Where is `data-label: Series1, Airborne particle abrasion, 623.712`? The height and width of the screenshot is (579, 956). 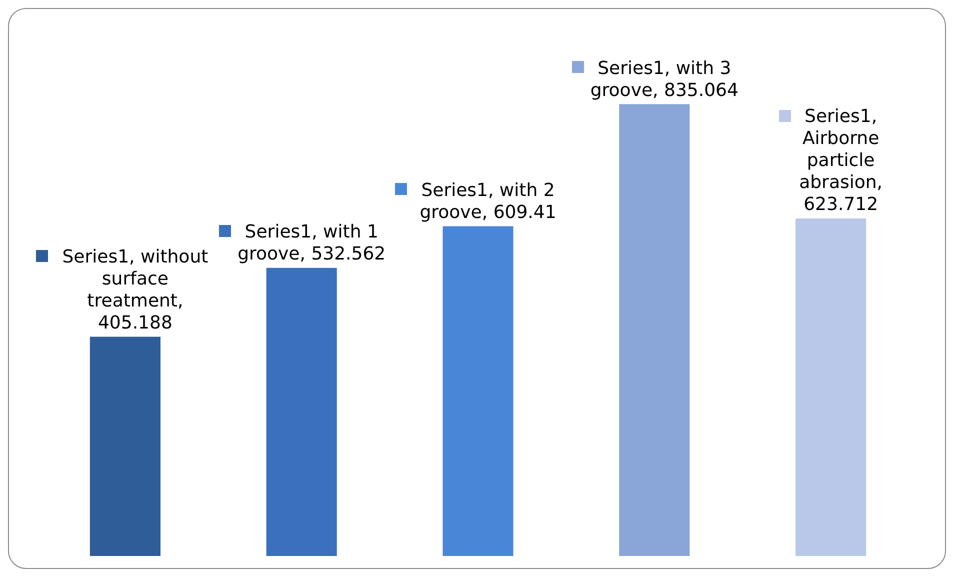
data-label: Series1, Airborne particle abrasion, 623.712 is located at coordinates (841, 161).